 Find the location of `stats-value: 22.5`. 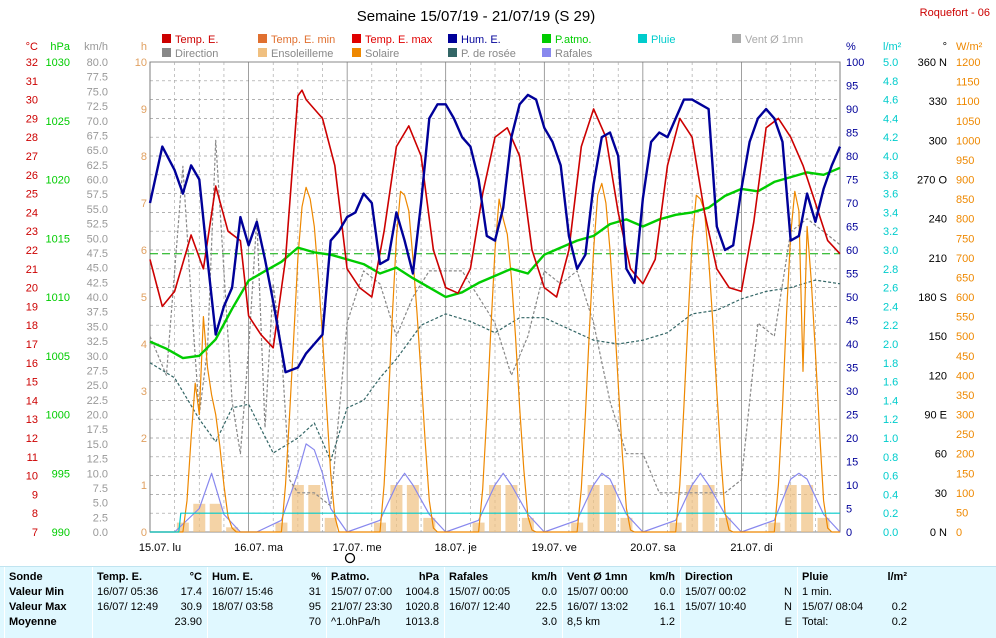

stats-value: 22.5 is located at coordinates (546, 607).